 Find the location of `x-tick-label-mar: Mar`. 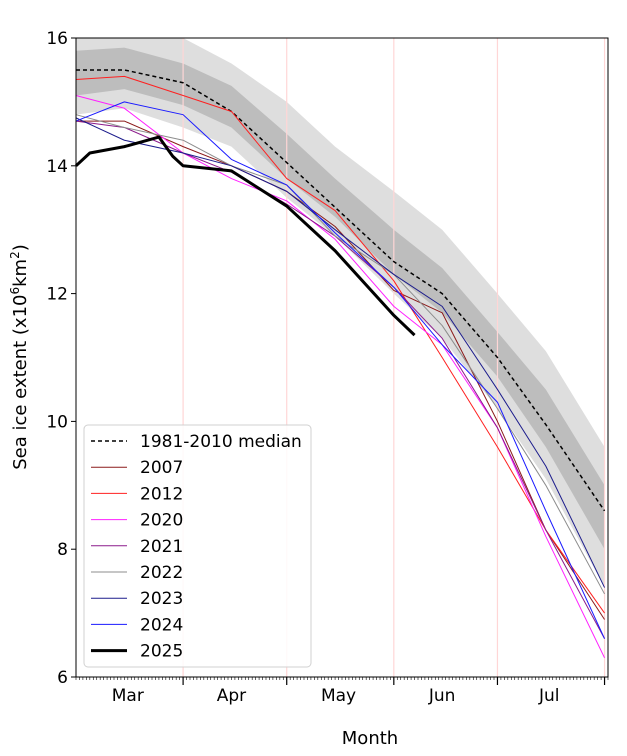

x-tick-label-mar: Mar is located at coordinates (128, 696).